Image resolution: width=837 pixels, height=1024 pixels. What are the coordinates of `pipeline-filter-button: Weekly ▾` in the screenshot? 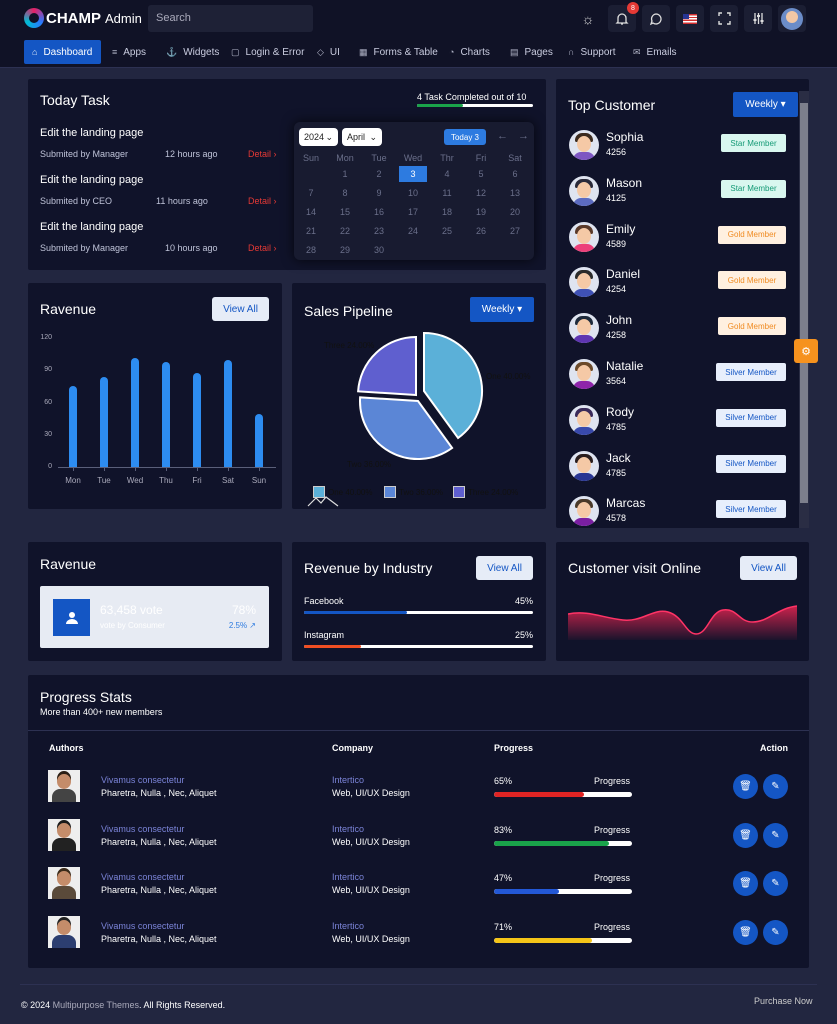 It's located at (502, 309).